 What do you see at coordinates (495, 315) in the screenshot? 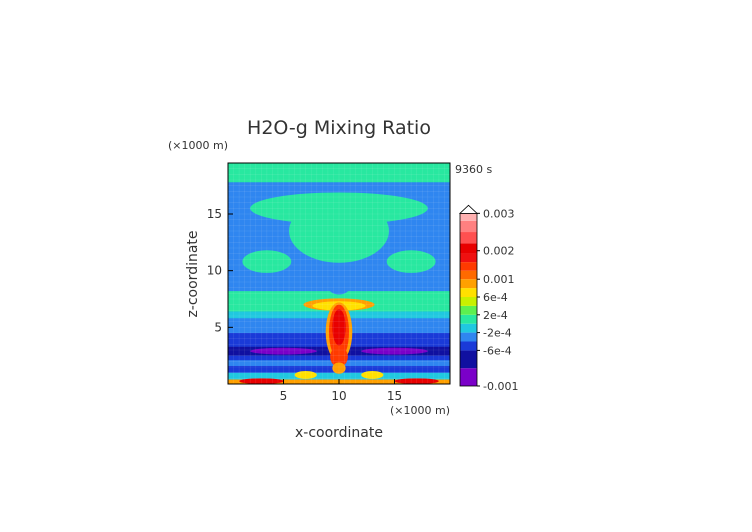
I see `colorbar-label: 2e-4` at bounding box center [495, 315].